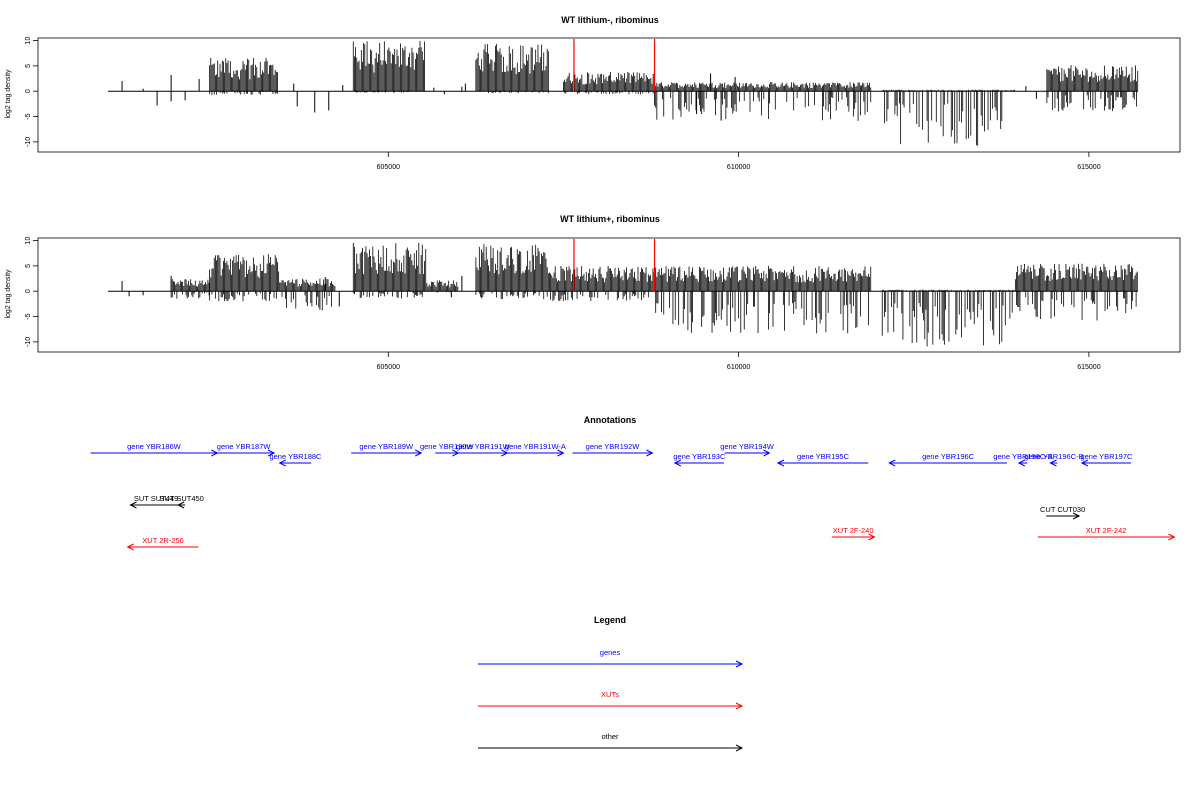 This screenshot has height=800, width=1200. Describe the element at coordinates (610, 420) in the screenshot. I see `annotations-title: Annotations` at that location.